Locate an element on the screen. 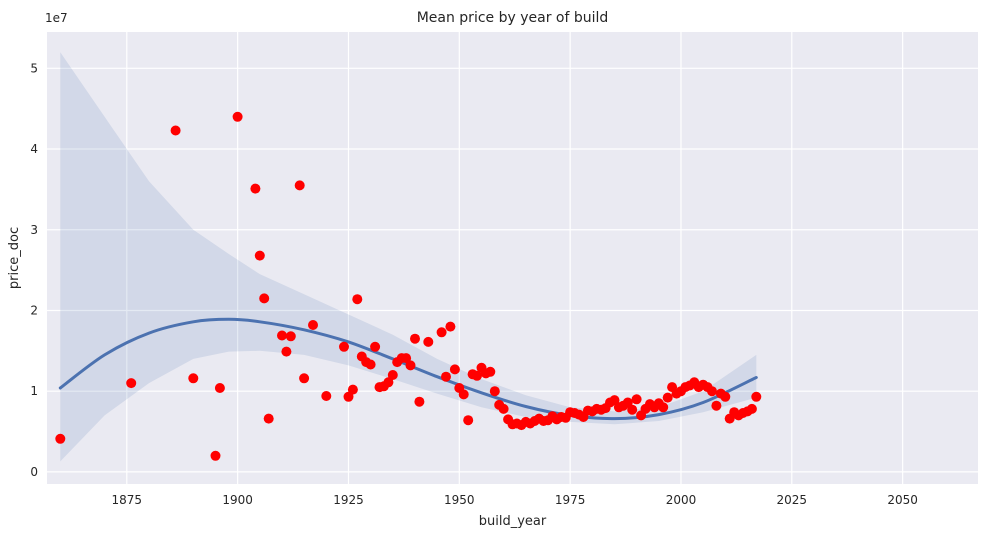 This screenshot has height=536, width=987. y-tick-labels: 0 1 2 3 4 5 is located at coordinates (34, 270).